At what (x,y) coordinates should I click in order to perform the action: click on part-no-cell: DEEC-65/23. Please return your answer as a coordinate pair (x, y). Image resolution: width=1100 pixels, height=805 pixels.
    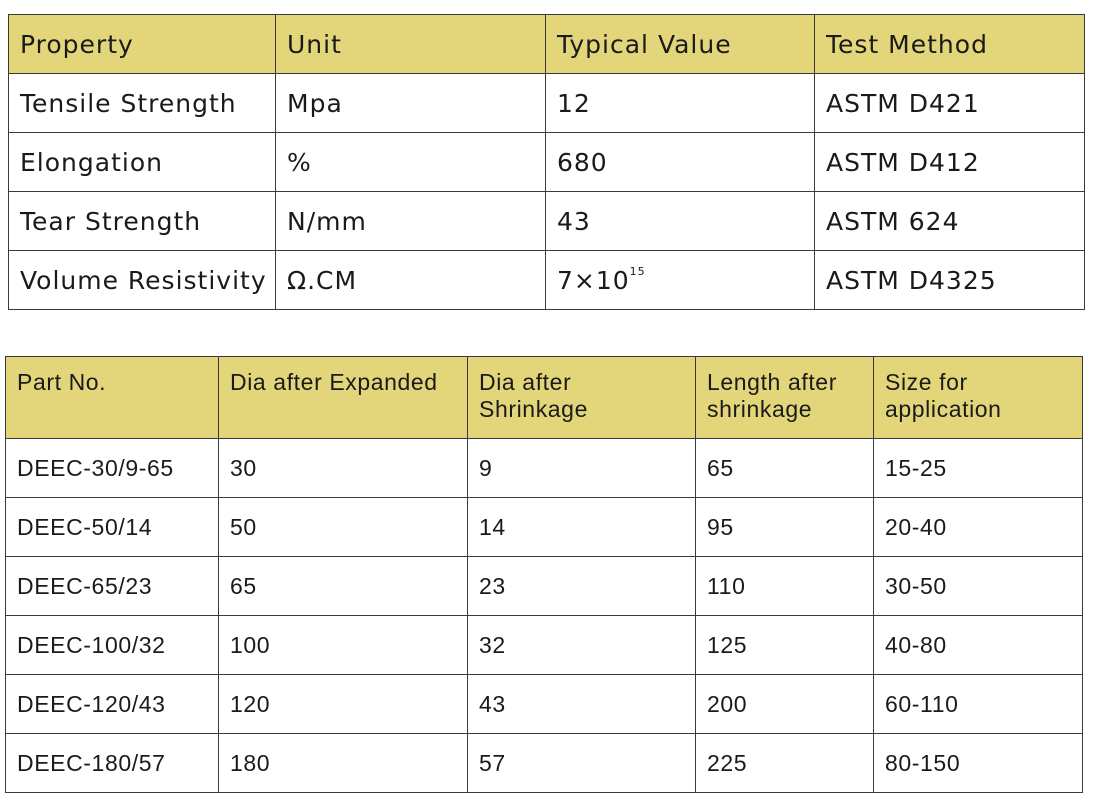
    Looking at the image, I should click on (112, 586).